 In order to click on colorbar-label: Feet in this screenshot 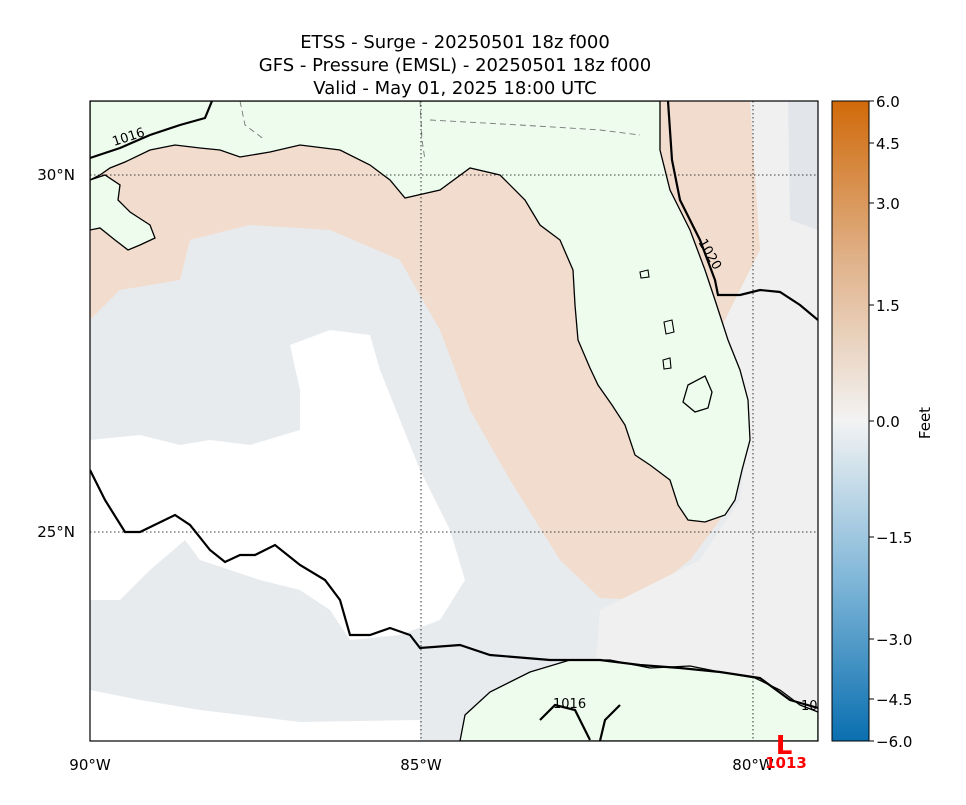, I will do `click(925, 423)`.